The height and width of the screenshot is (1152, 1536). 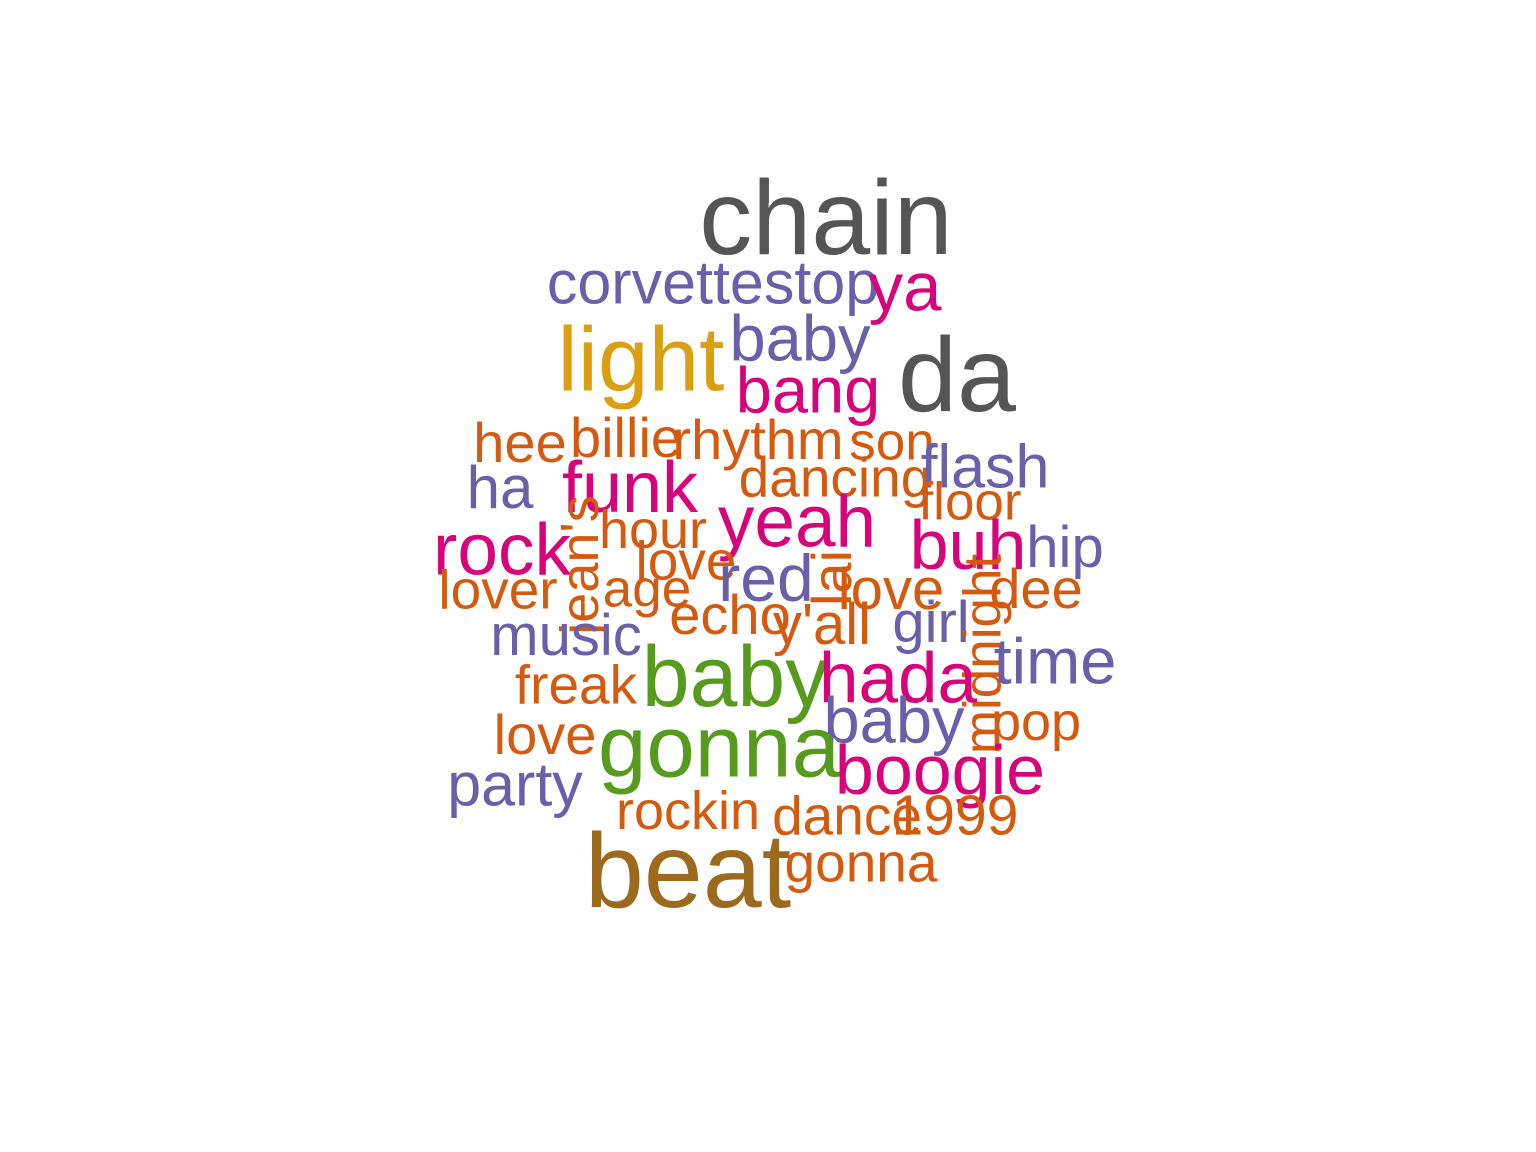 I want to click on word-ya-3: ya, so click(x=905, y=287).